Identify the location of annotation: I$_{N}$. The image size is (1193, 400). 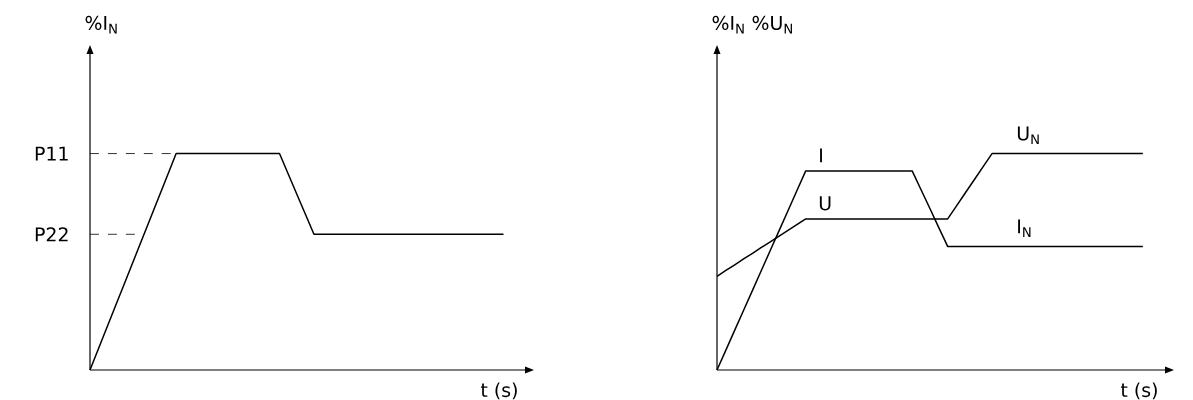
(1024, 228).